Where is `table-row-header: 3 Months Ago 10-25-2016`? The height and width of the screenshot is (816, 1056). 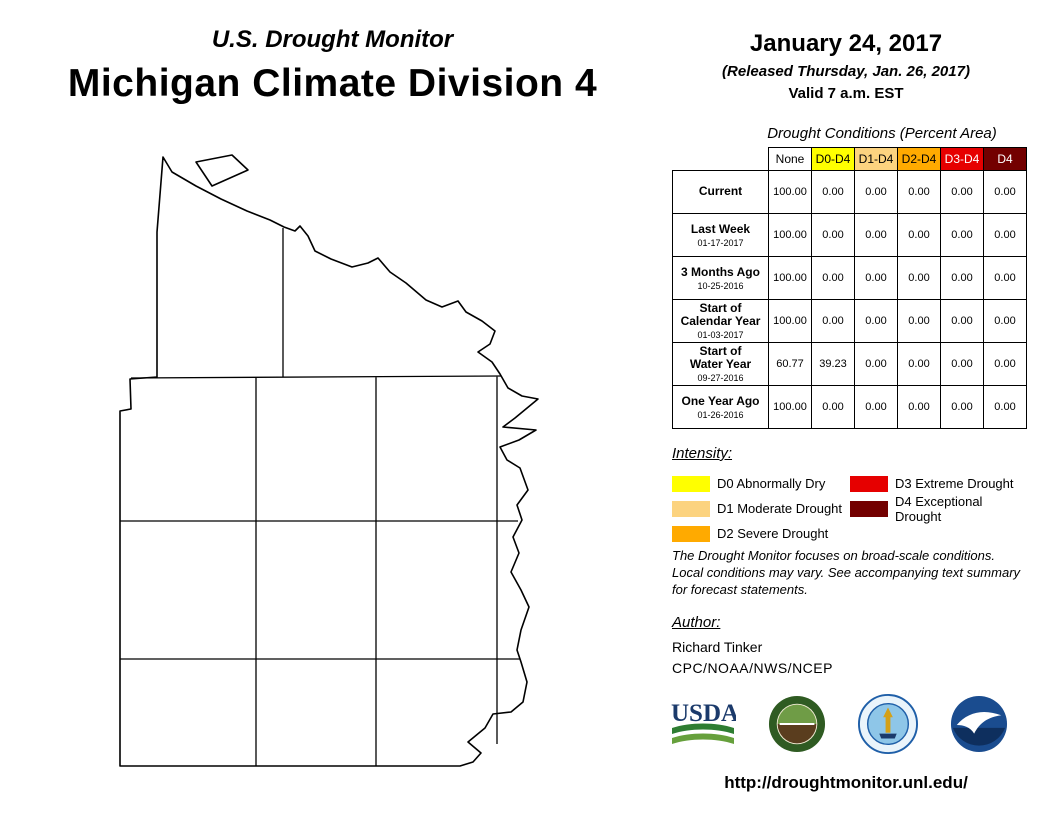
table-row-header: 3 Months Ago 10-25-2016 is located at coordinates (720, 278).